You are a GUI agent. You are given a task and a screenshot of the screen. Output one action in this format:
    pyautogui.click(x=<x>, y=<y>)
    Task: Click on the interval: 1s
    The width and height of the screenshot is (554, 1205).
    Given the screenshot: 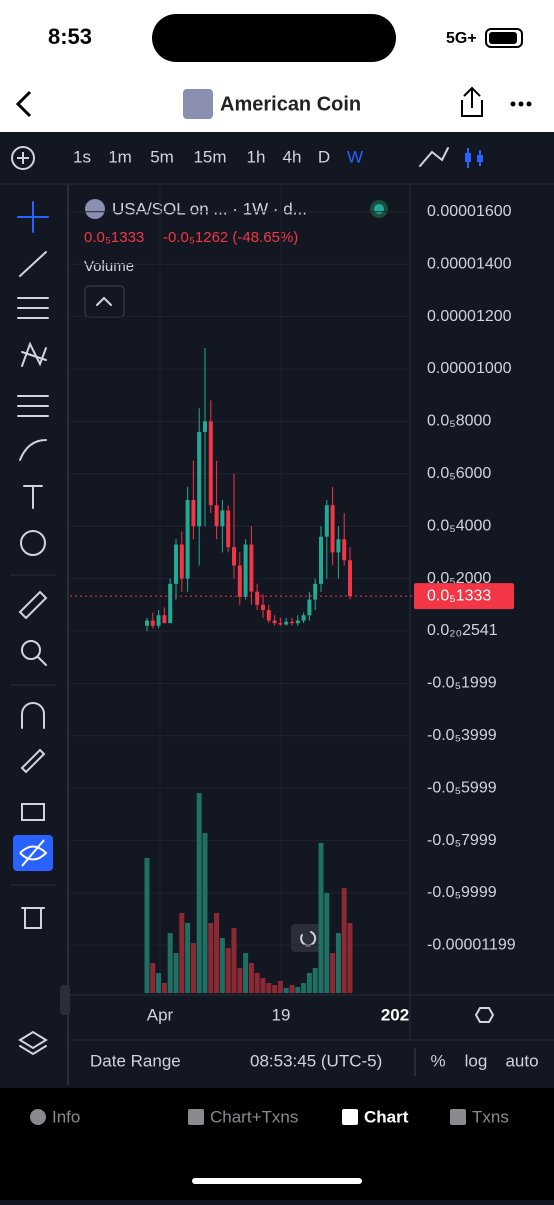 What is the action you would take?
    pyautogui.click(x=82, y=156)
    